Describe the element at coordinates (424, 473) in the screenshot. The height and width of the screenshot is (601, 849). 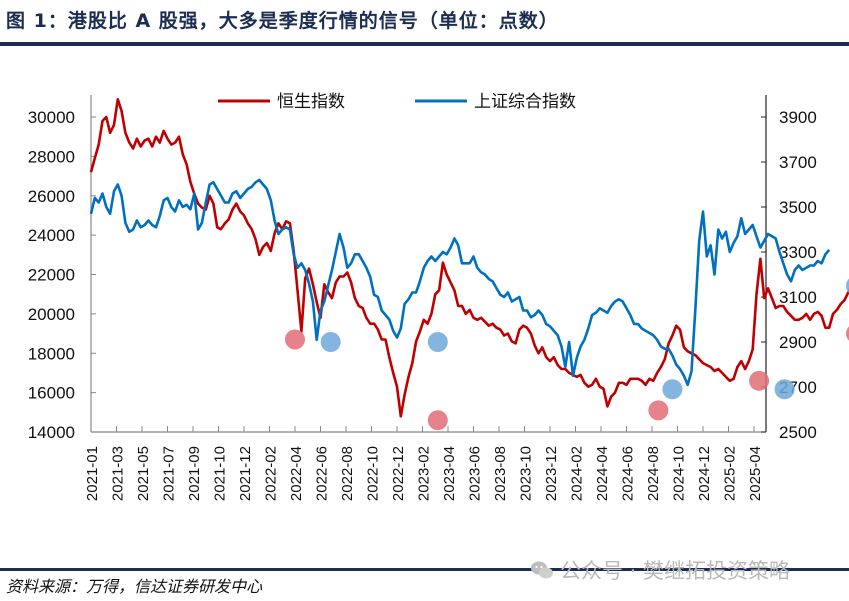
I see `x-tick-label: 2023-02` at that location.